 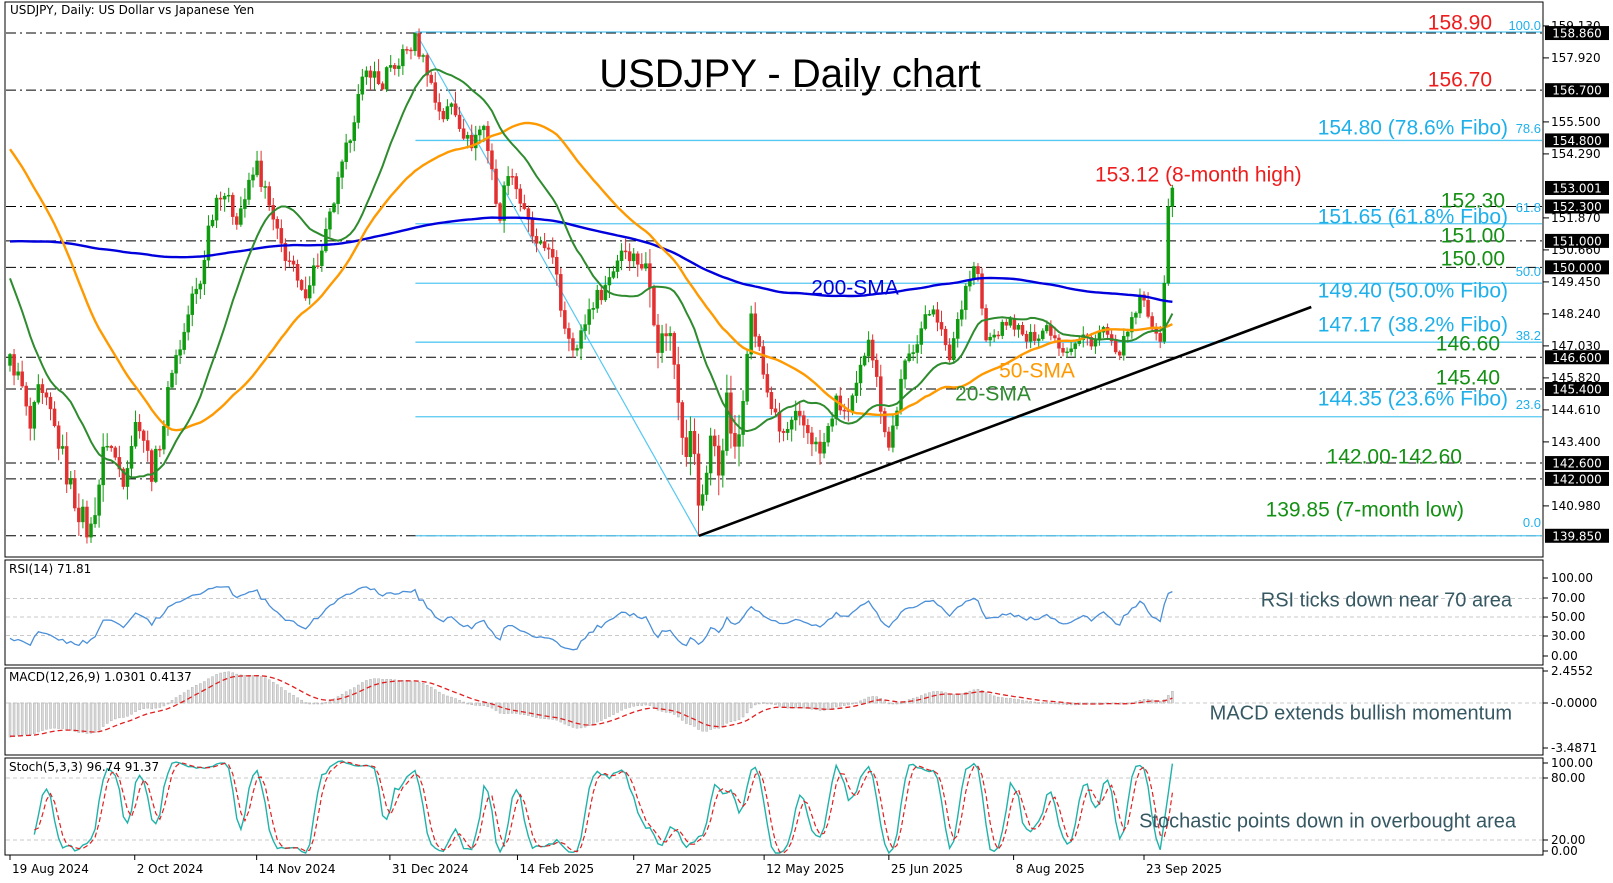 What do you see at coordinates (591, 618) in the screenshot?
I see `rsi-line` at bounding box center [591, 618].